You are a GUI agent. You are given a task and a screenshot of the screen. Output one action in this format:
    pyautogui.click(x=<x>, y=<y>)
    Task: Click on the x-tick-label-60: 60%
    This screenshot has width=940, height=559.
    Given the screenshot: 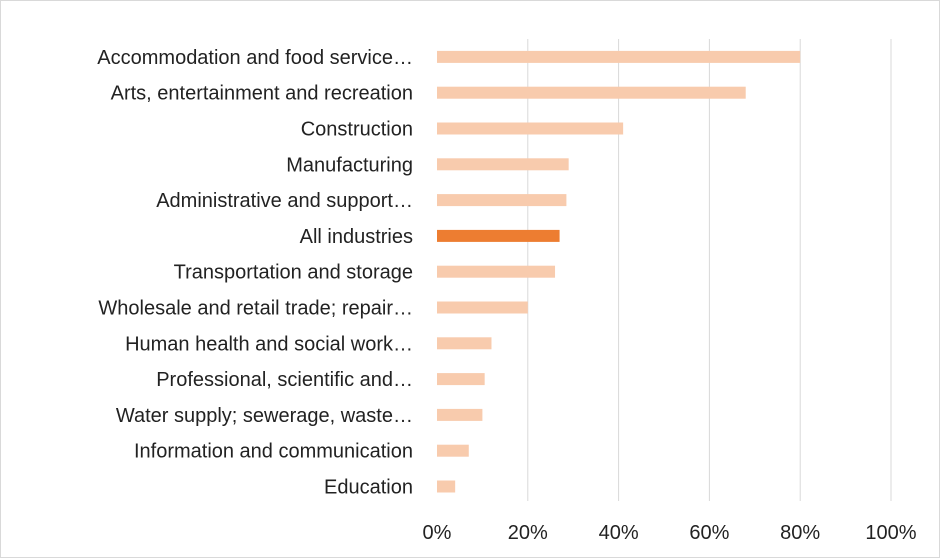 What is the action you would take?
    pyautogui.click(x=709, y=533)
    